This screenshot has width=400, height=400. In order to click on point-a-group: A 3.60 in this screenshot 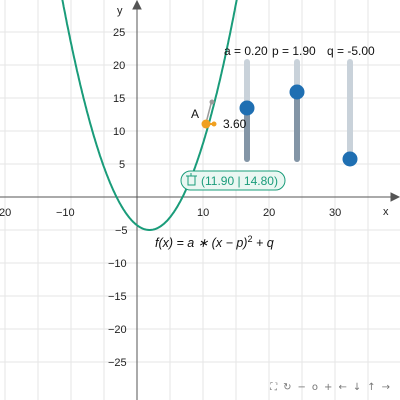, I will do `click(219, 115)`.